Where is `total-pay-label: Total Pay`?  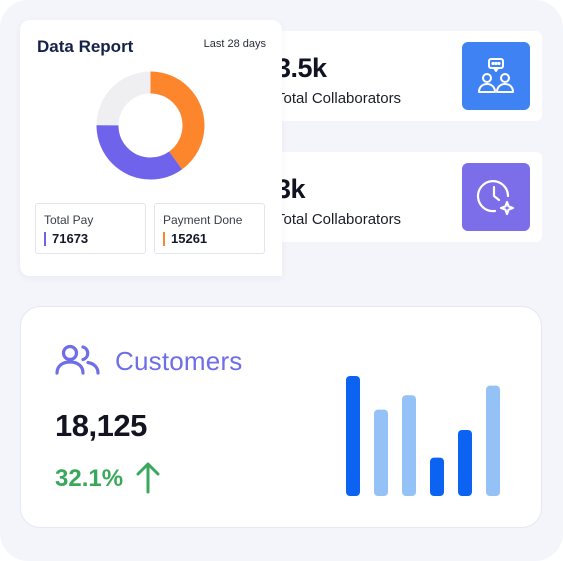 total-pay-label: Total Pay is located at coordinates (69, 220).